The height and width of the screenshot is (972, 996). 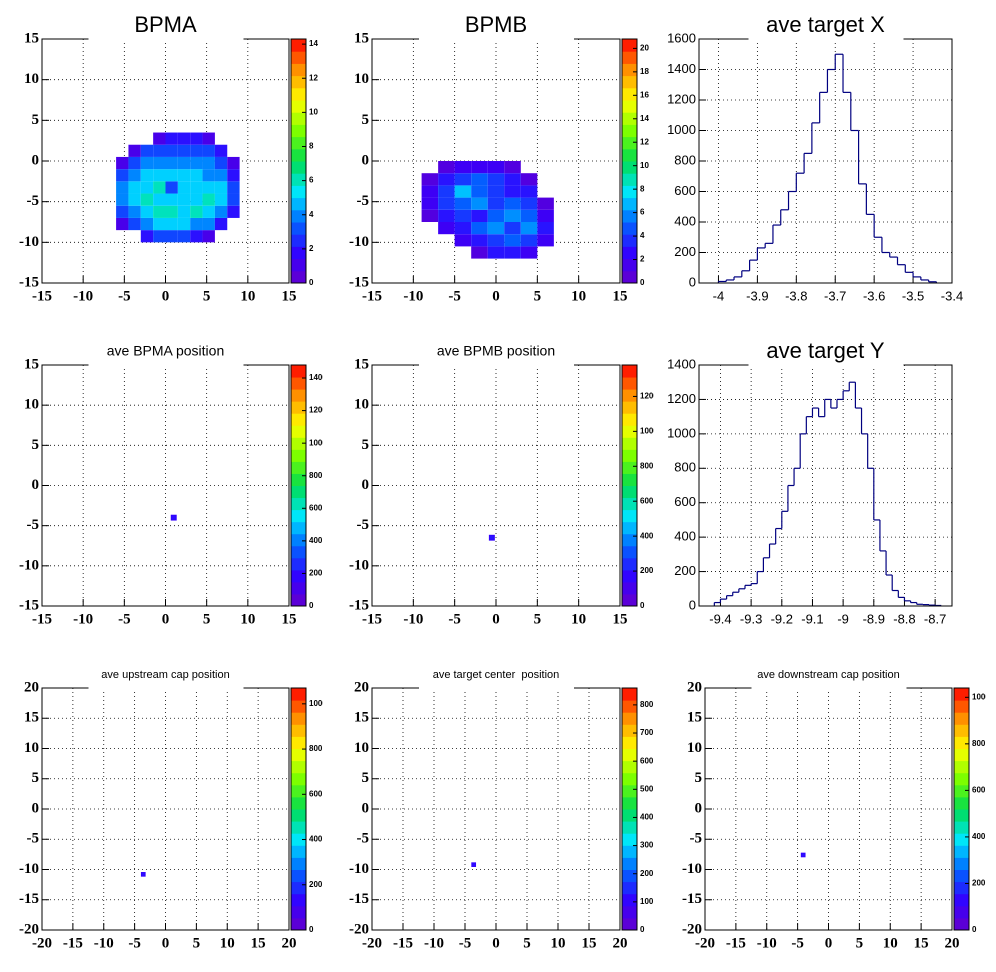 I want to click on x-tick-label: -9, so click(x=843, y=618).